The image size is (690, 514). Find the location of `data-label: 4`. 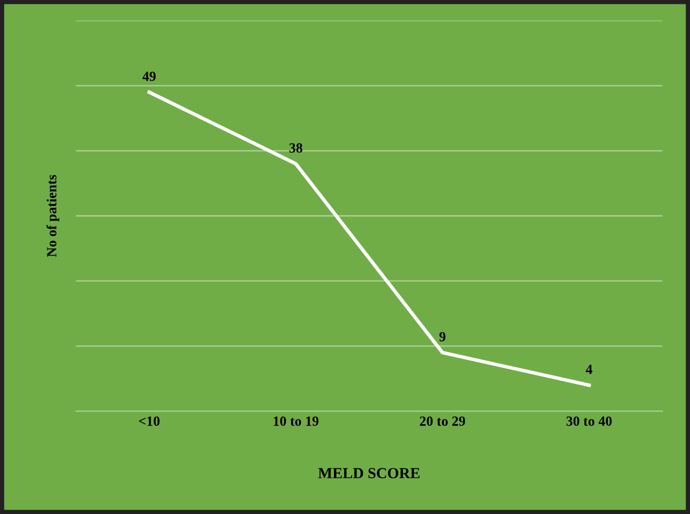

data-label: 4 is located at coordinates (589, 369).